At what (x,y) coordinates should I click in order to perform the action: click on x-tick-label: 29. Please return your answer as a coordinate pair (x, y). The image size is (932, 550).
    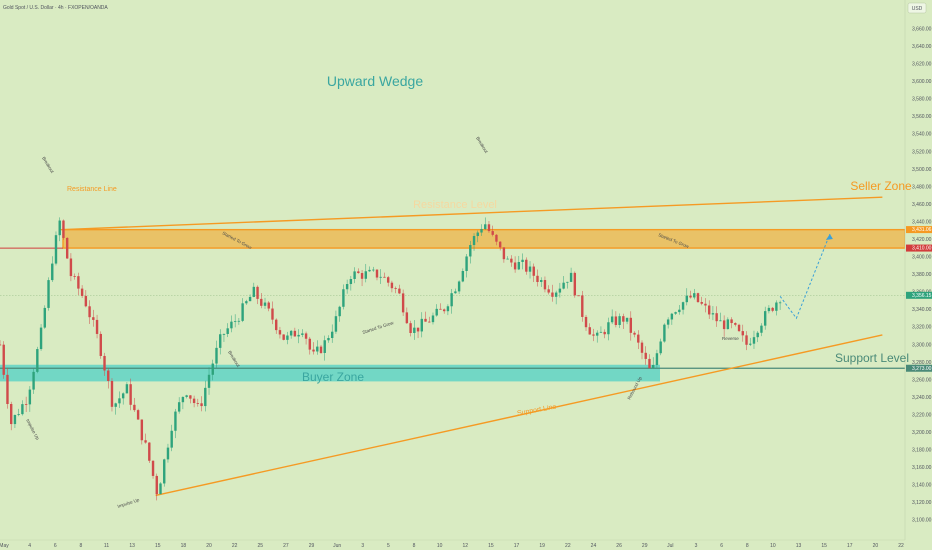
    Looking at the image, I should click on (312, 546).